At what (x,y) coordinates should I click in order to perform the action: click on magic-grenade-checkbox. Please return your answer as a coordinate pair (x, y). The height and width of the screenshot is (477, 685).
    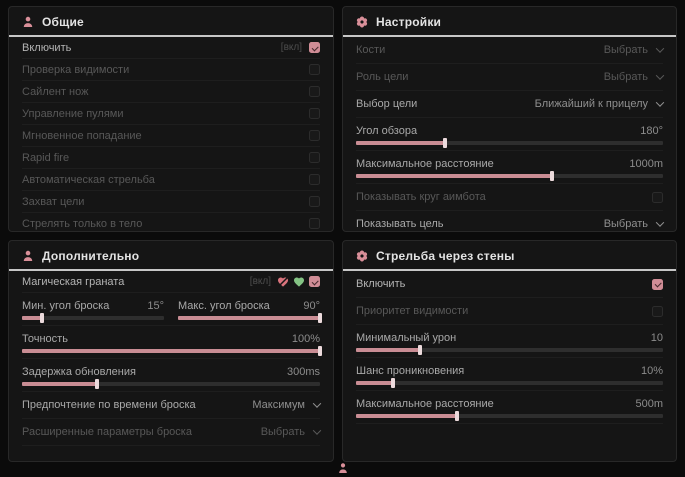
    Looking at the image, I should click on (314, 281).